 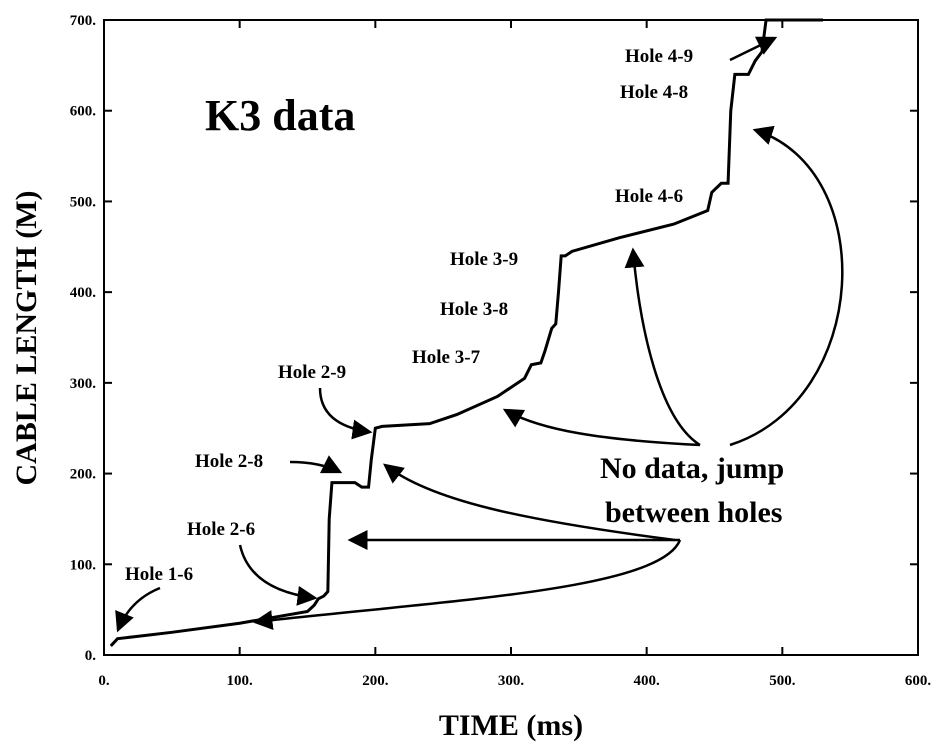 What do you see at coordinates (83, 565) in the screenshot?
I see `y-tick-label: 100.` at bounding box center [83, 565].